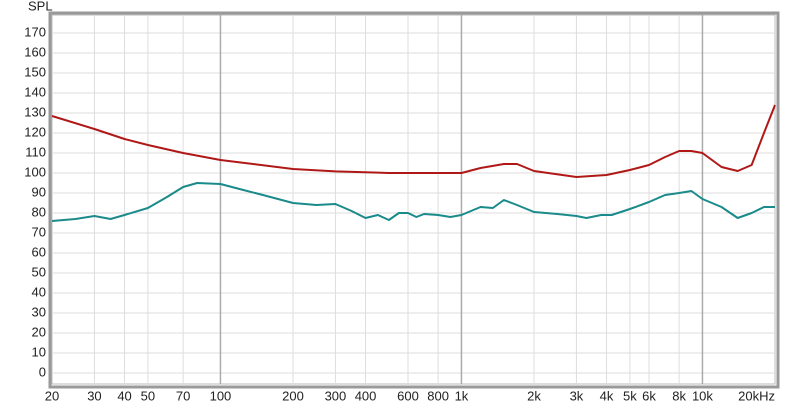 This screenshot has width=800, height=409. Describe the element at coordinates (35, 71) in the screenshot. I see `y-tick-label: 150` at that location.